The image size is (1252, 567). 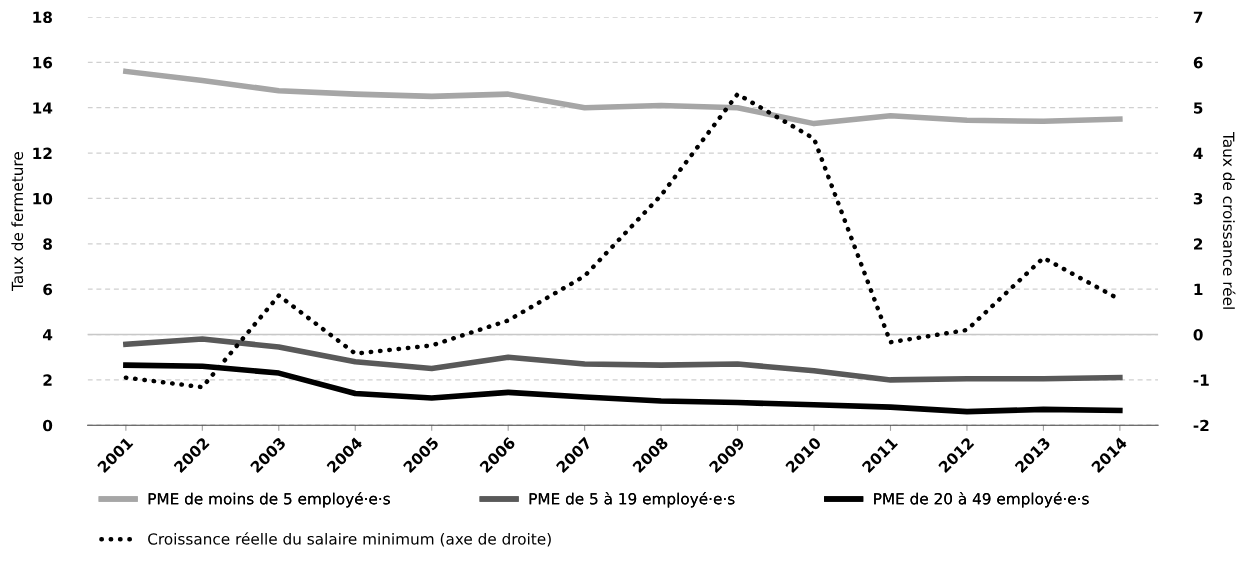 What do you see at coordinates (1229, 220) in the screenshot?
I see `y2-axis-title: Taux de croissance réel` at bounding box center [1229, 220].